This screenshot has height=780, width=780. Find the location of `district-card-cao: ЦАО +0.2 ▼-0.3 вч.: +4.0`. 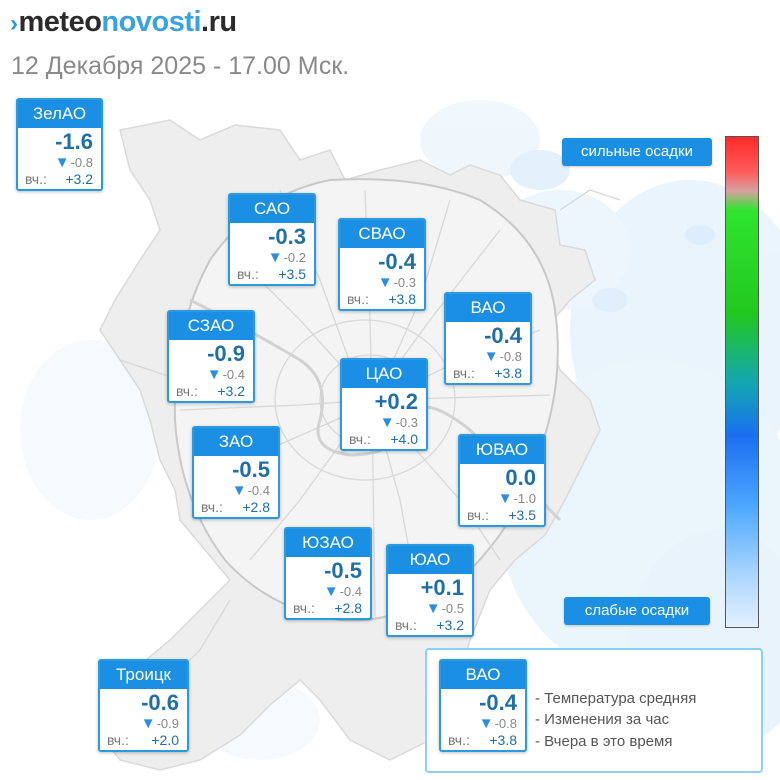

district-card-cao: ЦАО +0.2 ▼-0.3 вч.: +4.0 is located at coordinates (384, 404).